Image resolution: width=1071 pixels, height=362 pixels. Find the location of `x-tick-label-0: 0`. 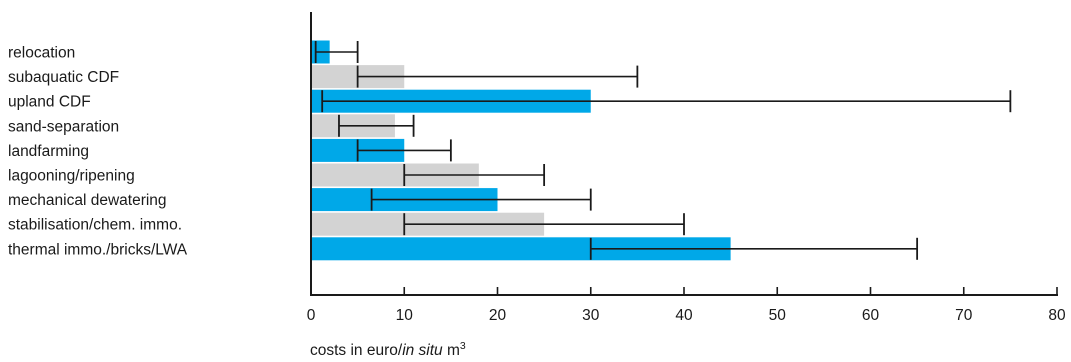

x-tick-label-0: 0 is located at coordinates (311, 315).